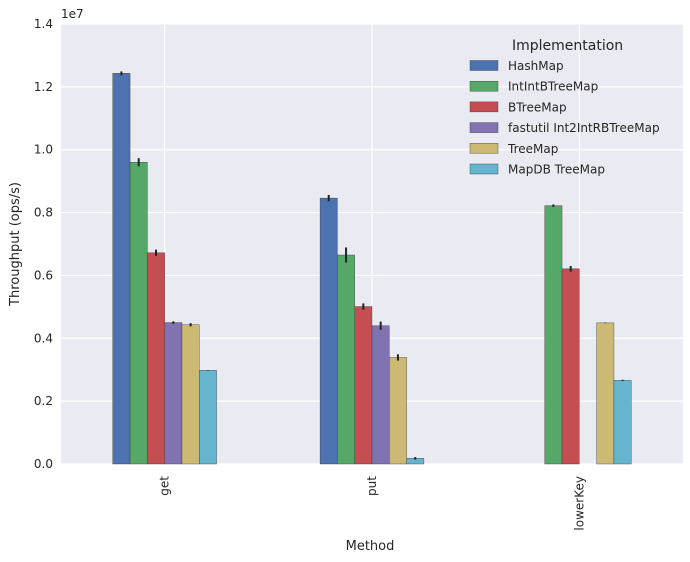  Describe the element at coordinates (370, 546) in the screenshot. I see `x-axis-label: Method` at that location.